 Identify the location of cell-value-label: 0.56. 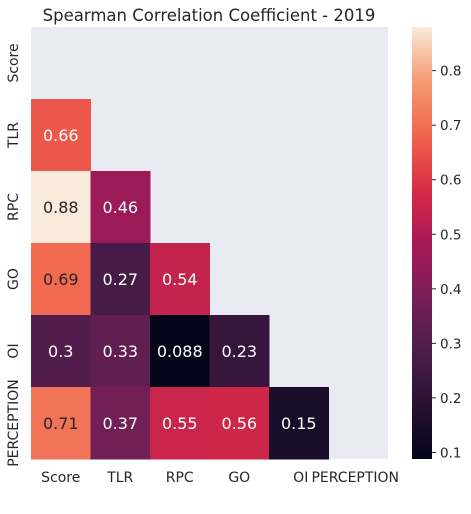
(239, 423).